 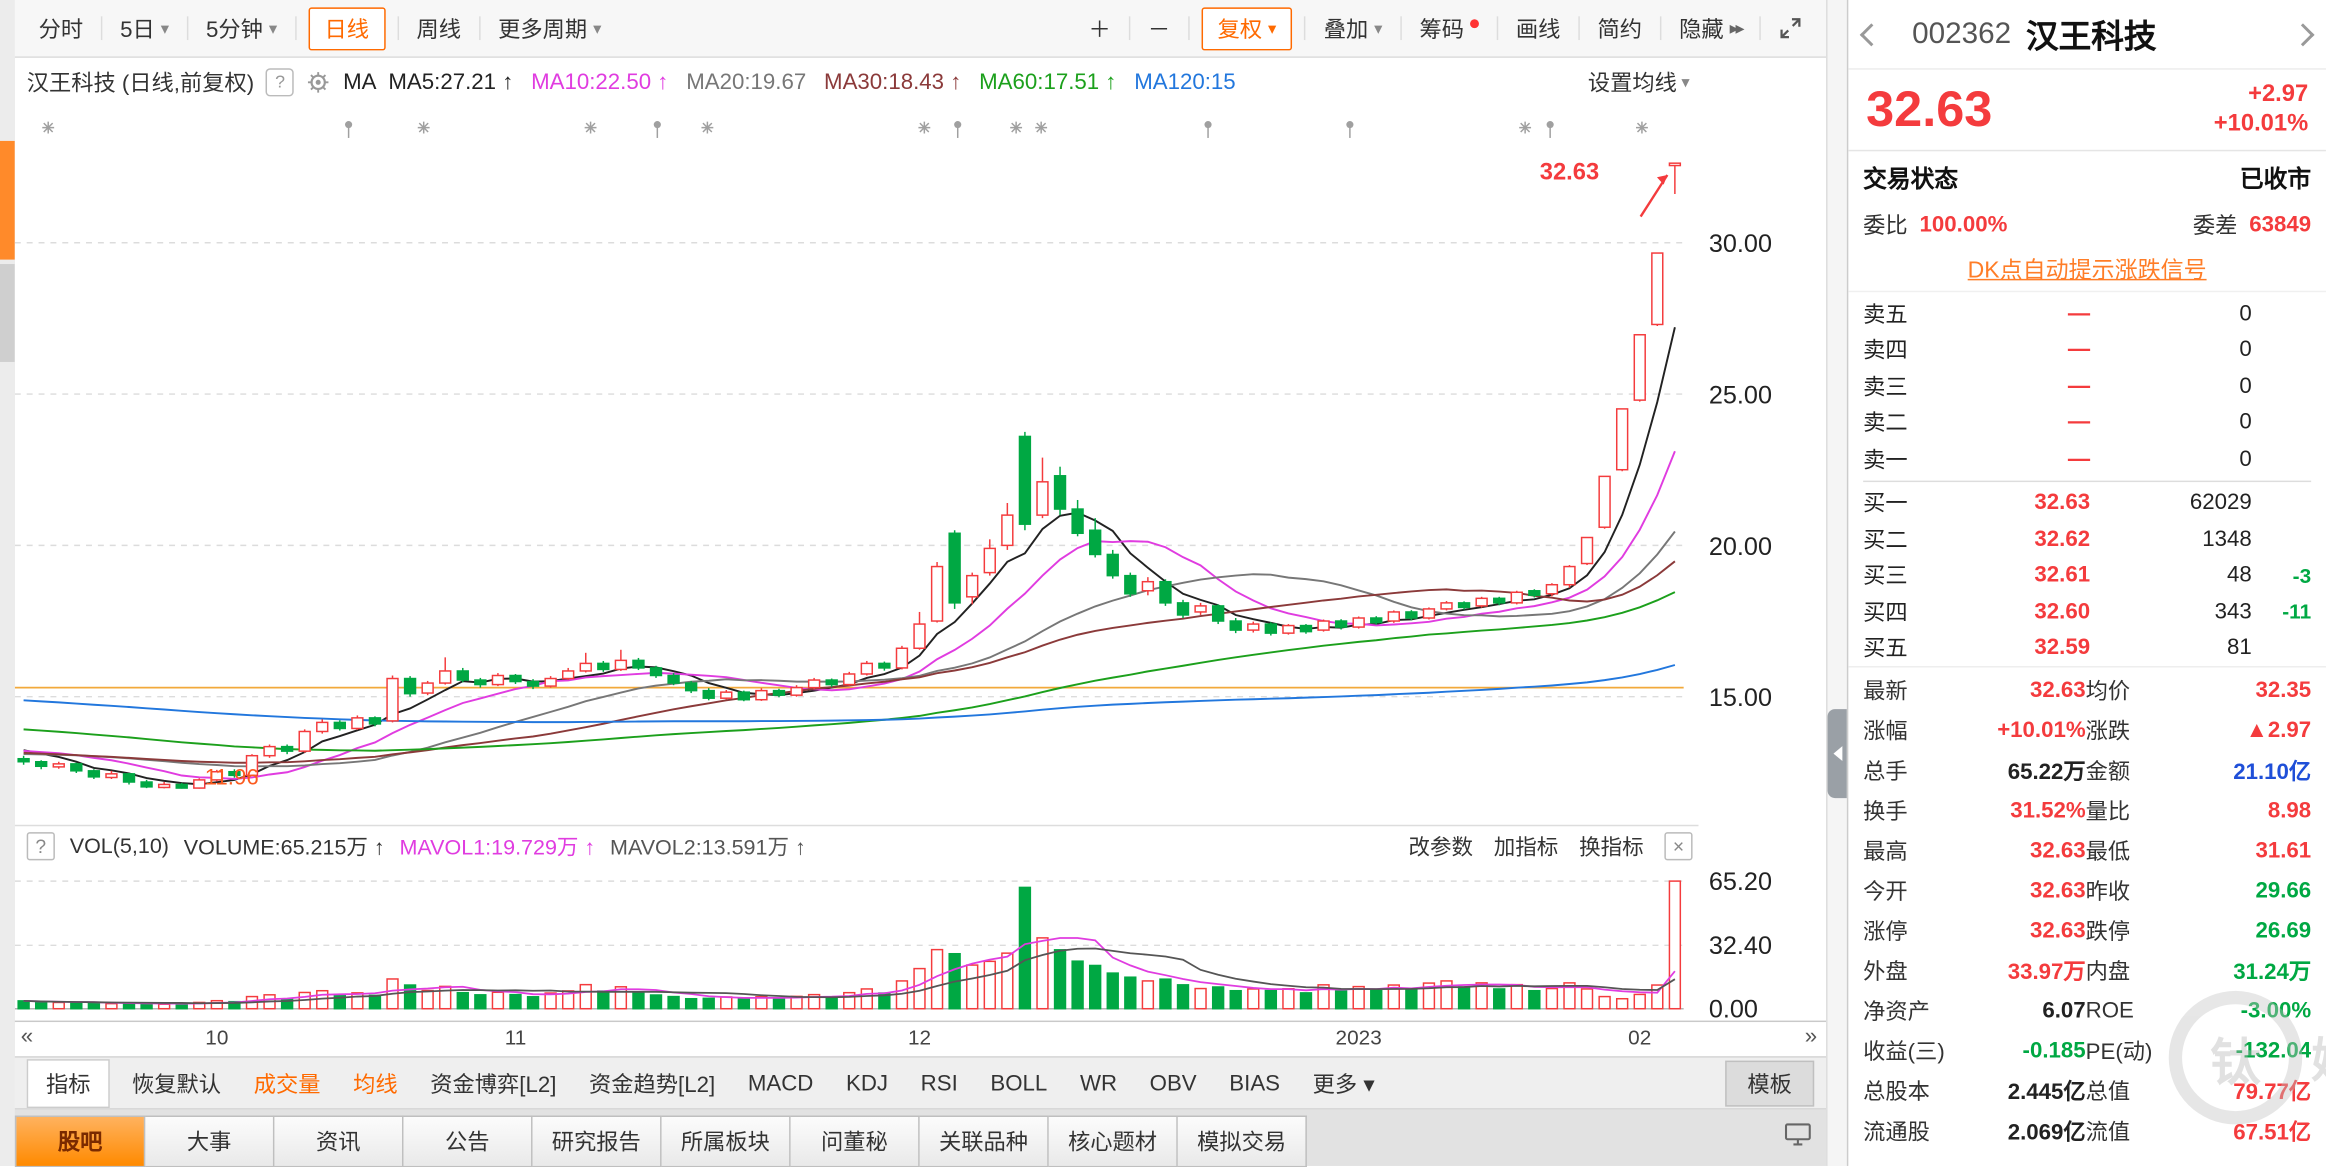 What do you see at coordinates (439, 30) in the screenshot?
I see `tab-weekly: 周线` at bounding box center [439, 30].